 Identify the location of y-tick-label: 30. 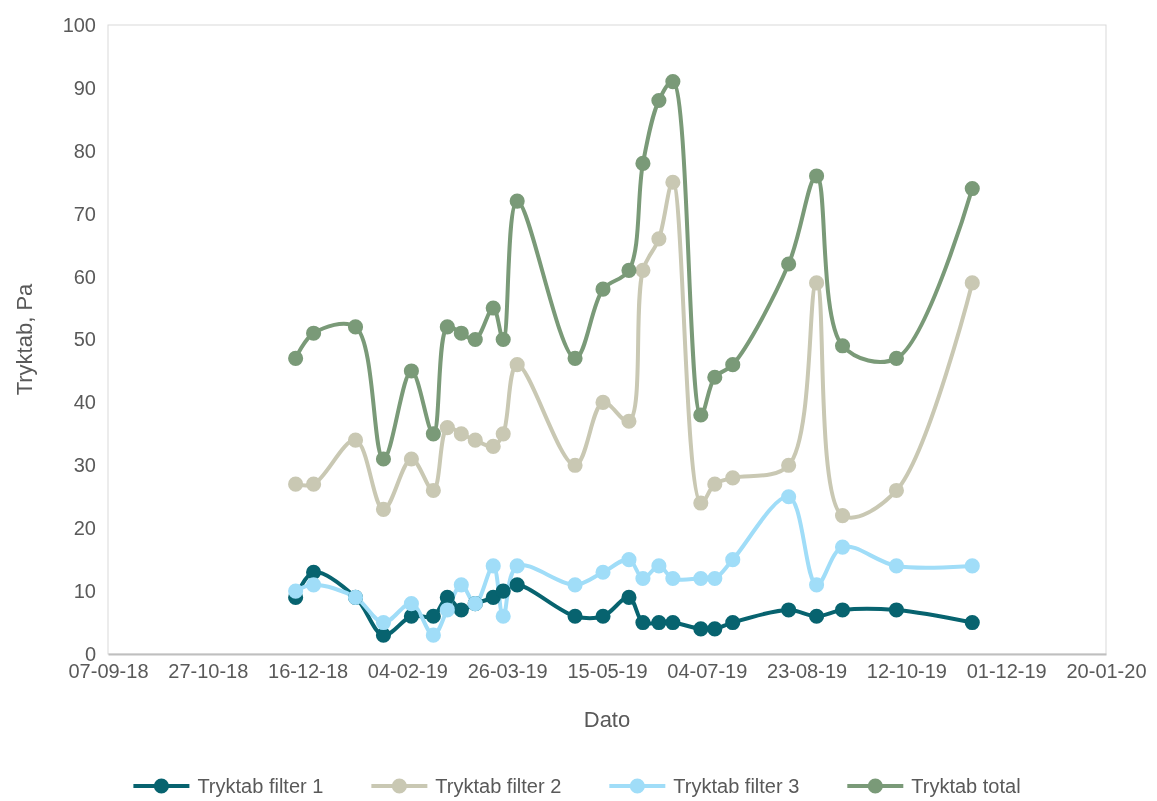
(84, 465).